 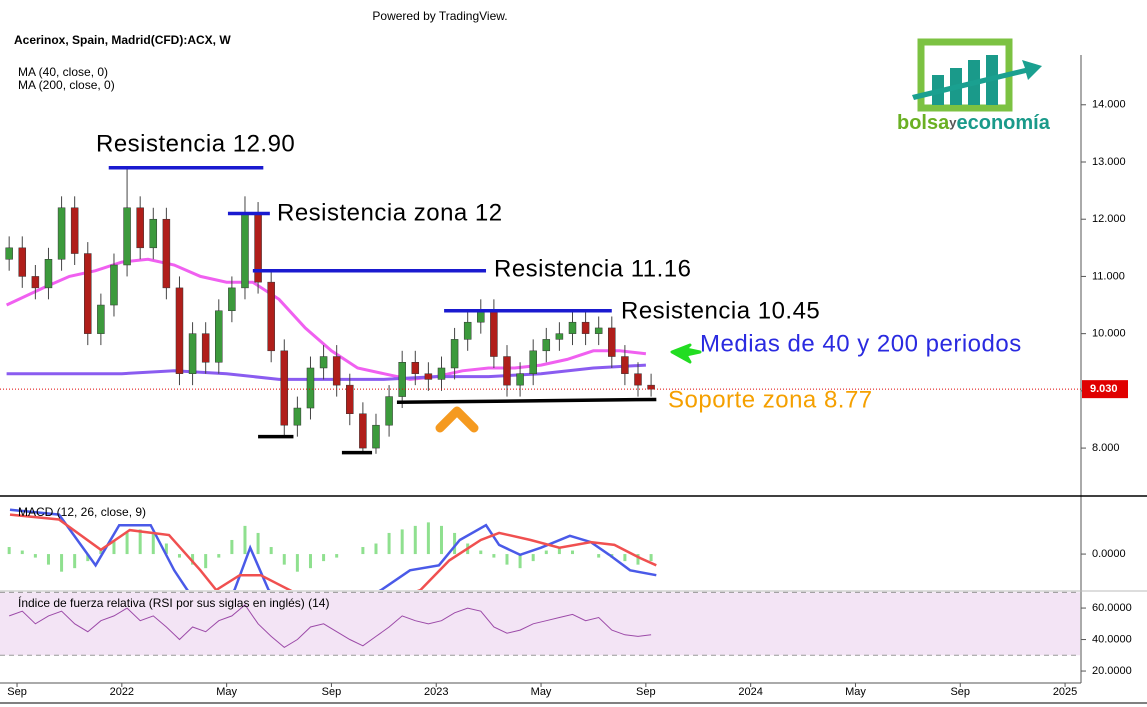 I want to click on annotation: Resistencia 10.45, so click(x=720, y=310).